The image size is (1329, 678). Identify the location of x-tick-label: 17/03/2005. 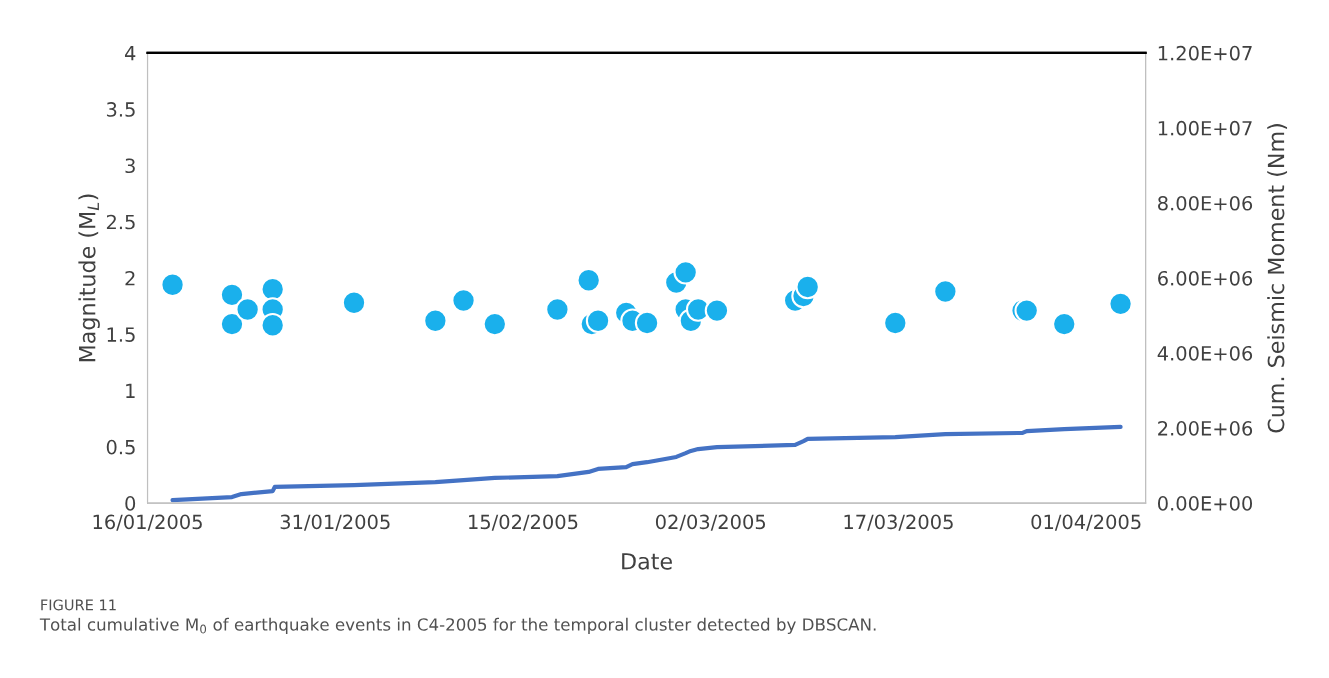
(898, 522).